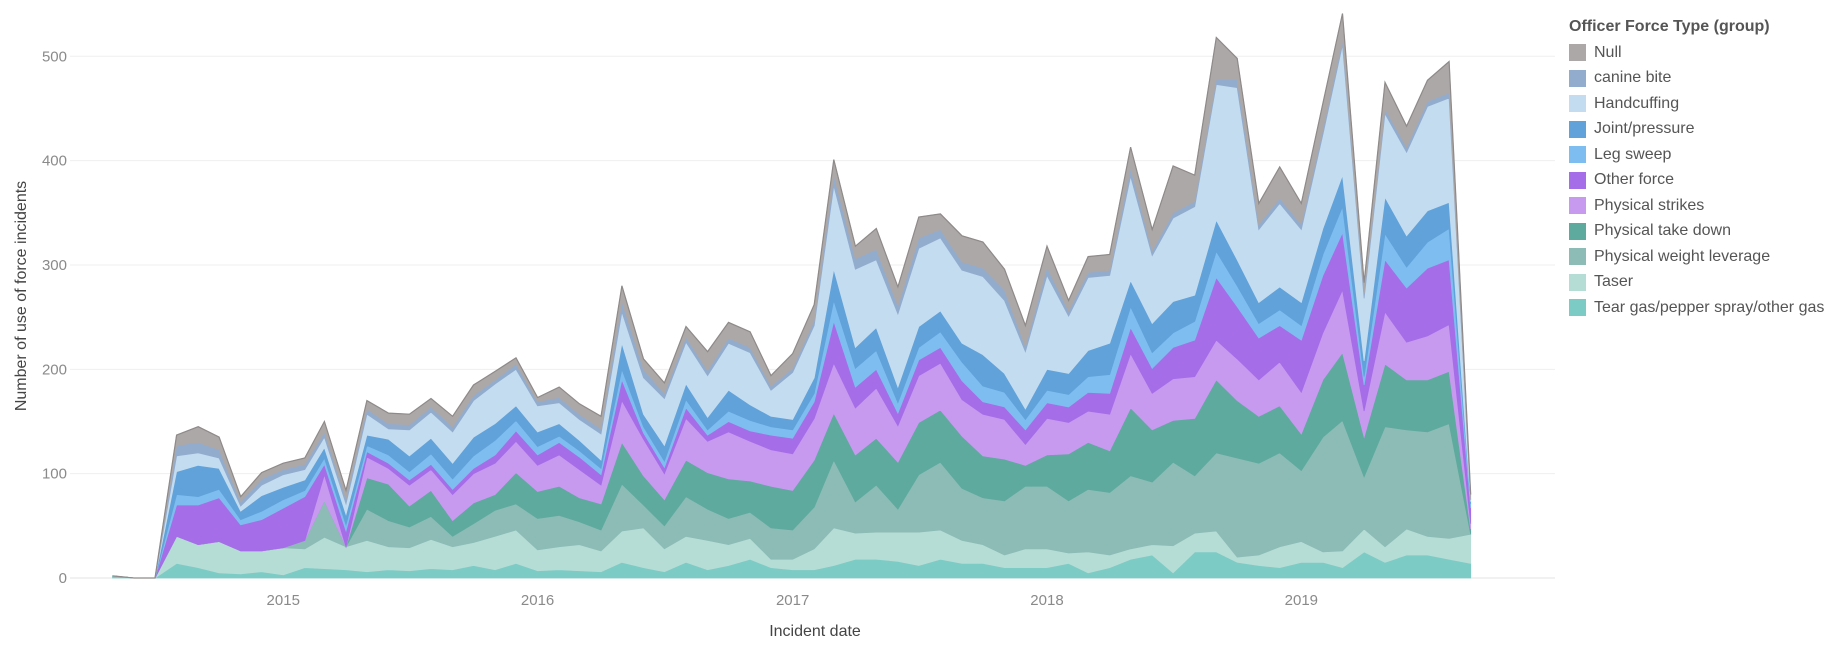  What do you see at coordinates (1046, 600) in the screenshot?
I see `x-tick-label: 2018` at bounding box center [1046, 600].